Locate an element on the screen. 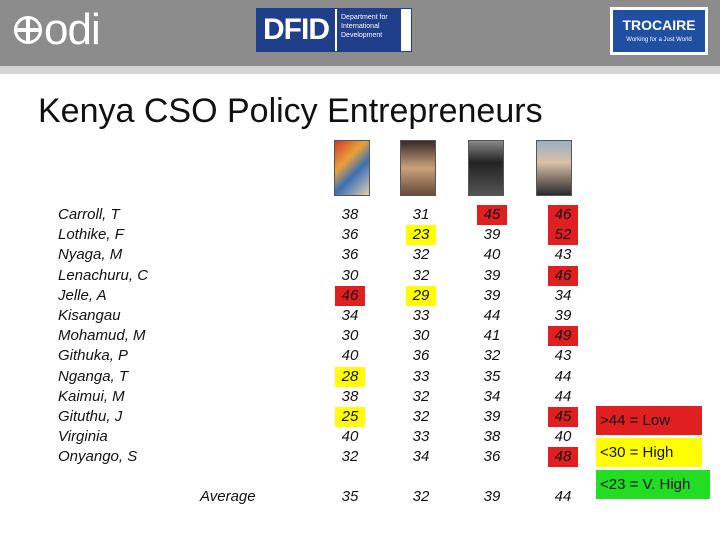 The width and height of the screenshot is (720, 540). score-column-4: 46 52 43 46 34 39 49 43 44 44 45 40 48 is located at coordinates (563, 336).